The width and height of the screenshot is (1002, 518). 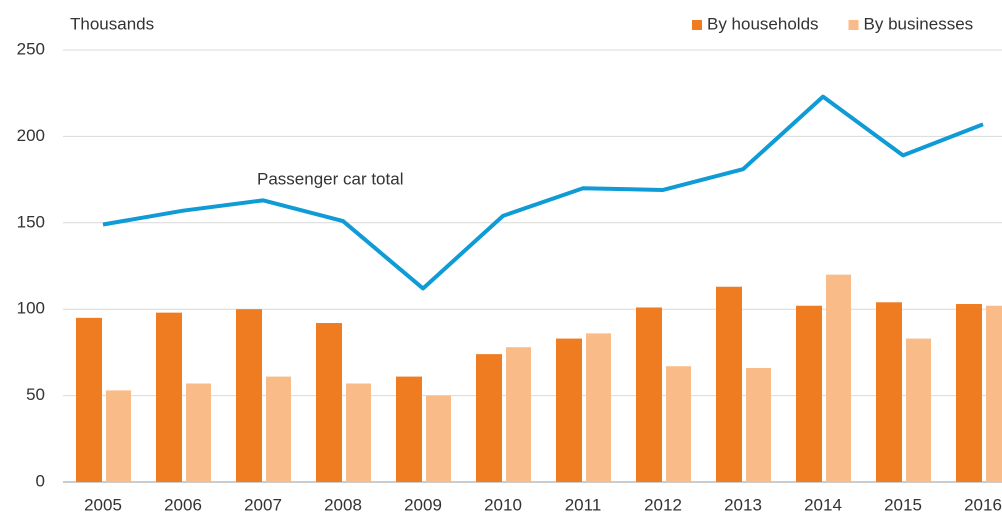 What do you see at coordinates (263, 504) in the screenshot?
I see `x-tick-label: 2007` at bounding box center [263, 504].